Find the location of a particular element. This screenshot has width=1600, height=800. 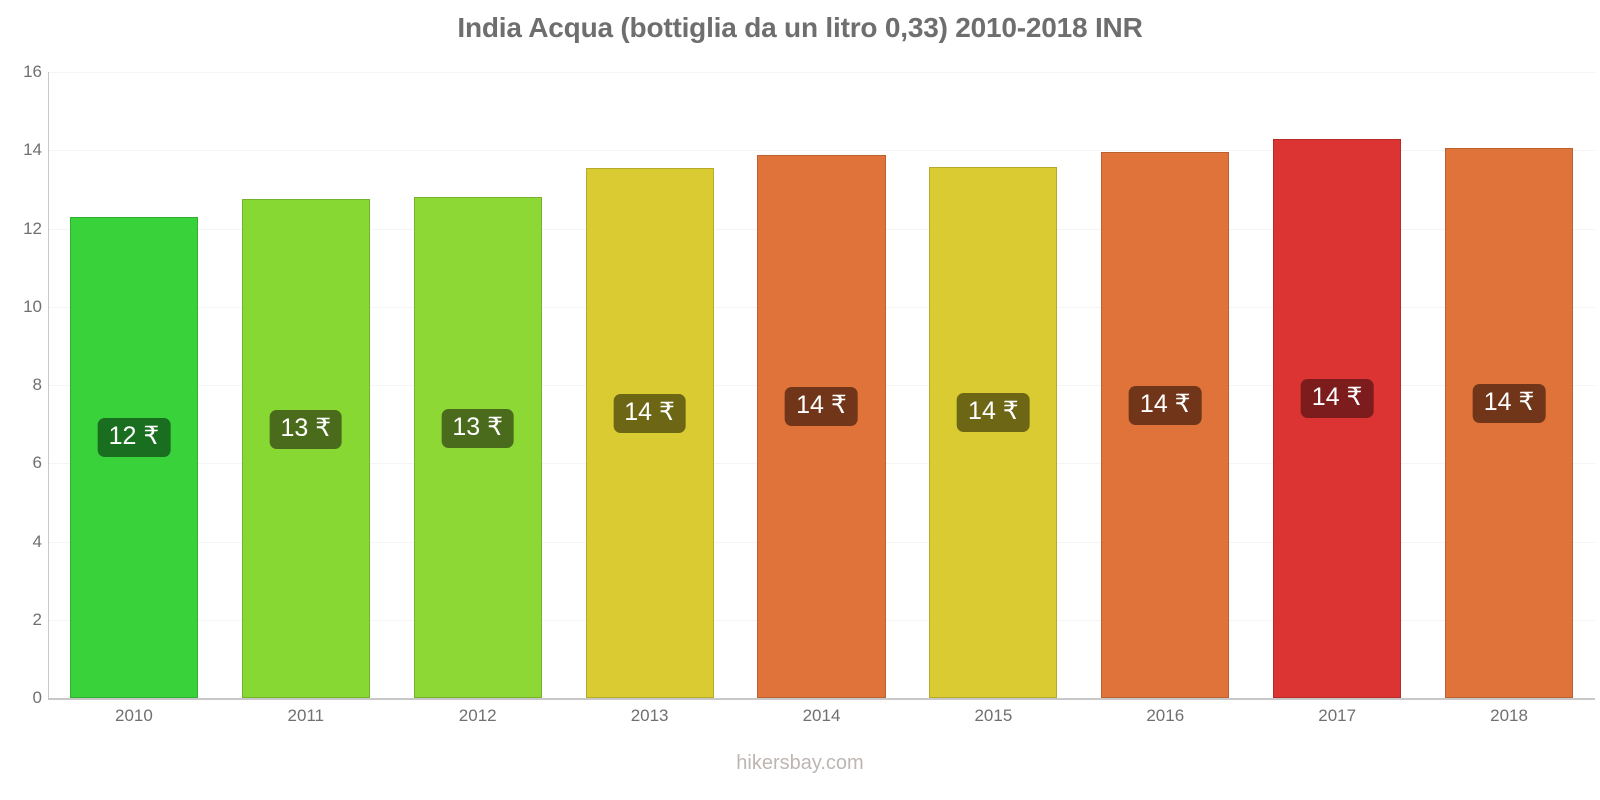

x-axis-line is located at coordinates (821, 699).